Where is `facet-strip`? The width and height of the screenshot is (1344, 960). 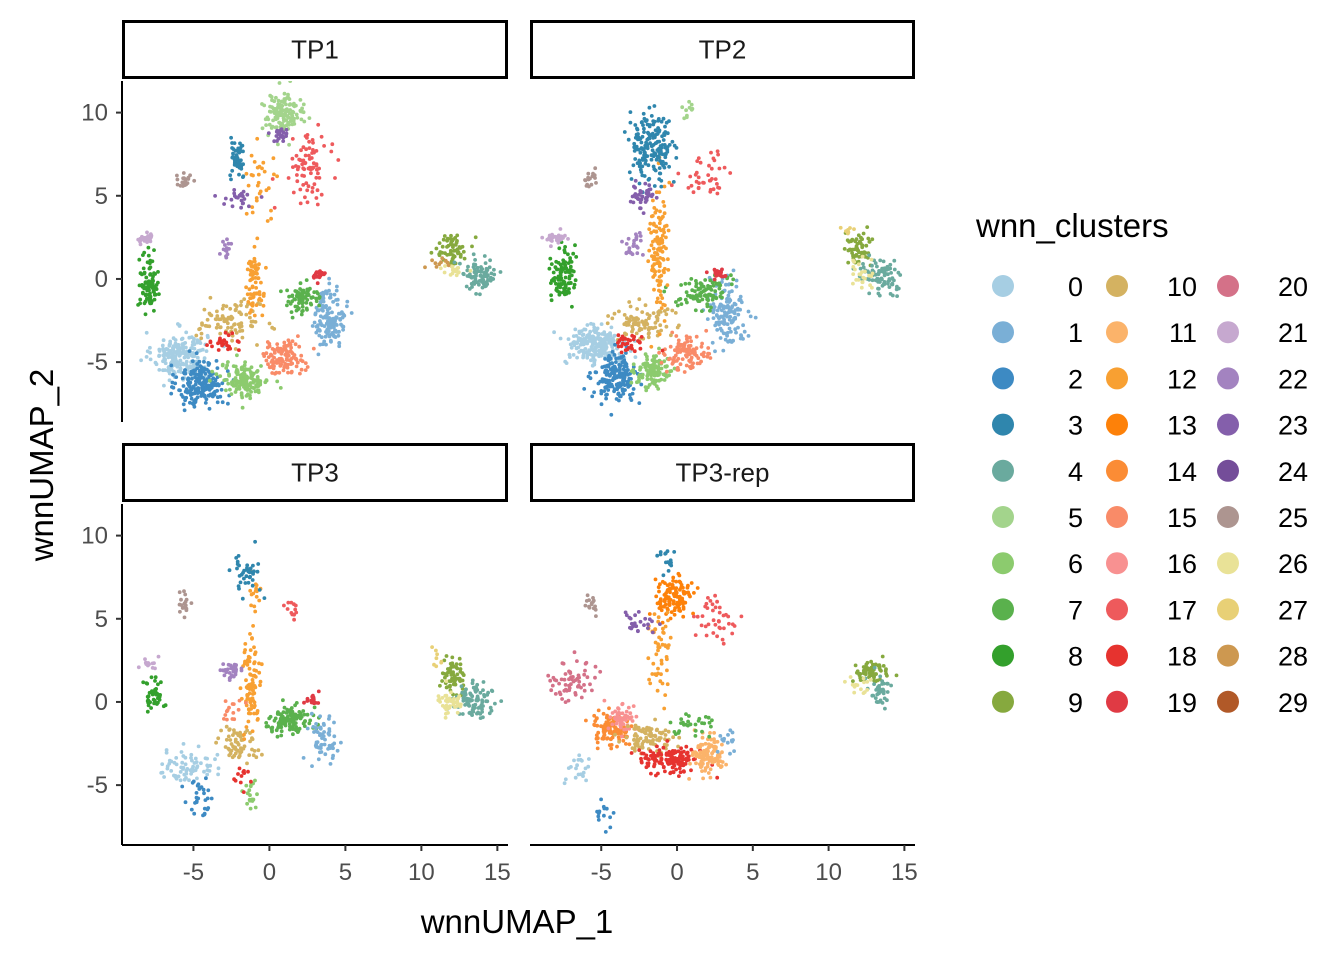 facet-strip is located at coordinates (315, 49).